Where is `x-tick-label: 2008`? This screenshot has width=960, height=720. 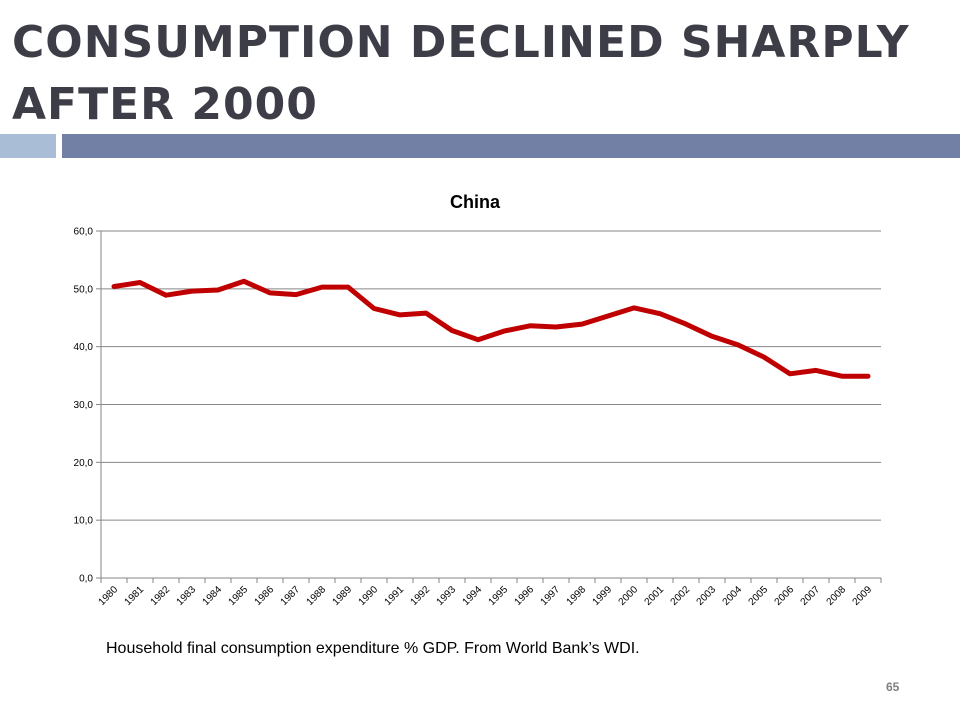 x-tick-label: 2008 is located at coordinates (837, 596).